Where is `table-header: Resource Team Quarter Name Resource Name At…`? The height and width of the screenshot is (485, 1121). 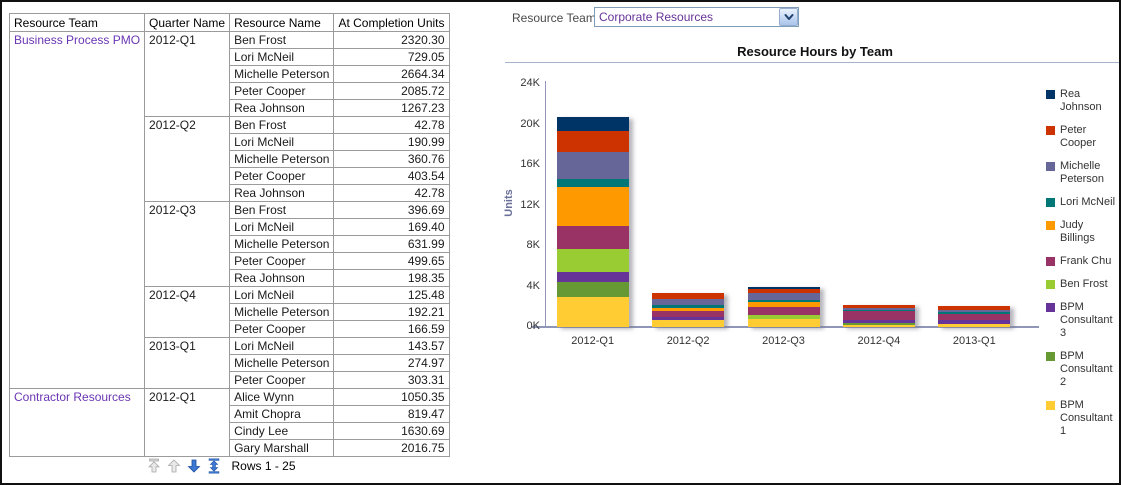 table-header: Resource Team Quarter Name Resource Name At… is located at coordinates (229, 22).